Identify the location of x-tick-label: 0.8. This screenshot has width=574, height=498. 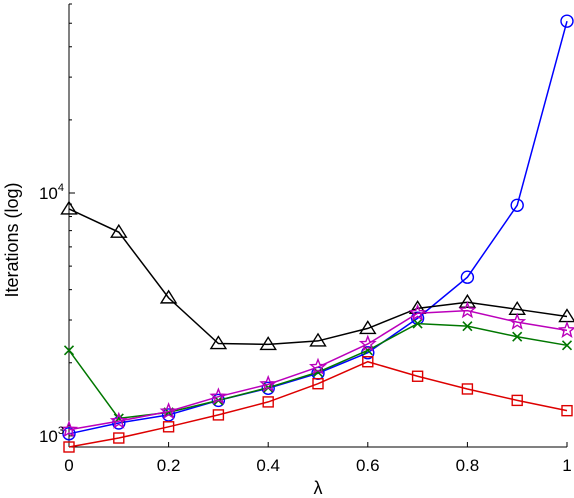
(468, 465).